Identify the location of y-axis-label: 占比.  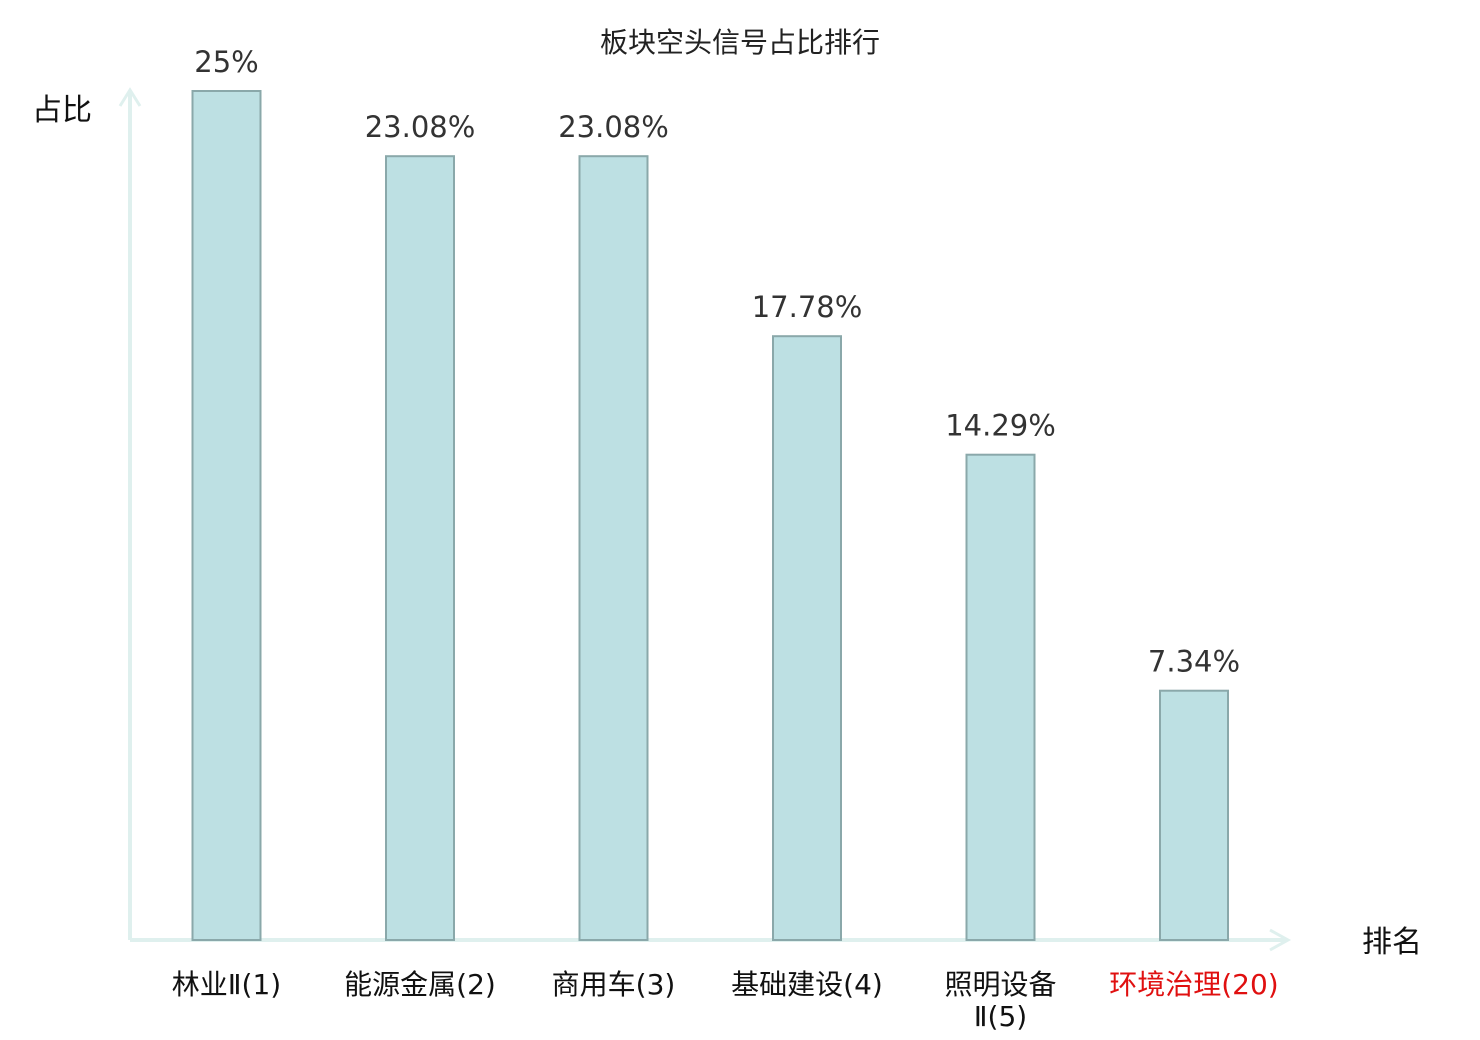
(62, 110).